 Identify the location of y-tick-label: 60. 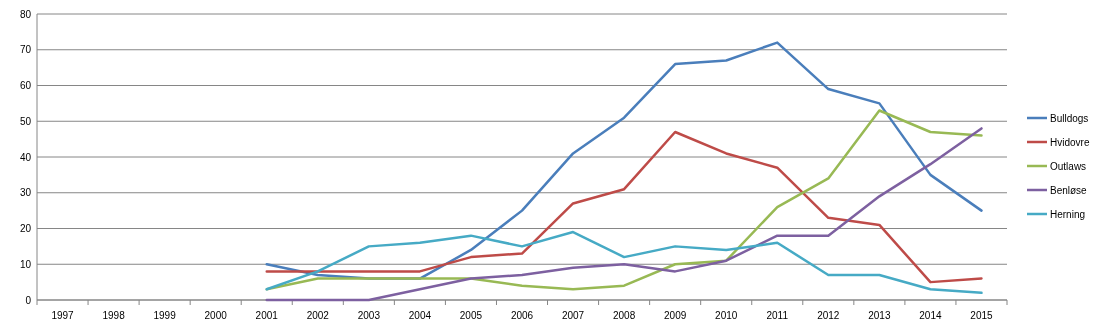
(25, 85).